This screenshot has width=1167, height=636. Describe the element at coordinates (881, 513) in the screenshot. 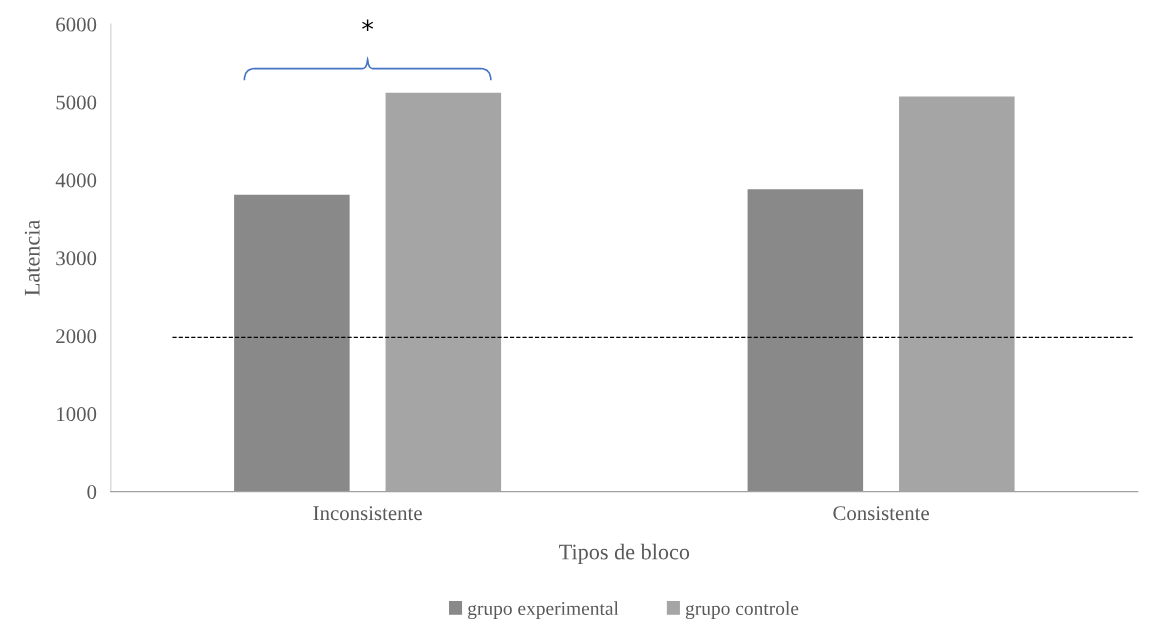

I see `x-tick-label: Consistente` at that location.